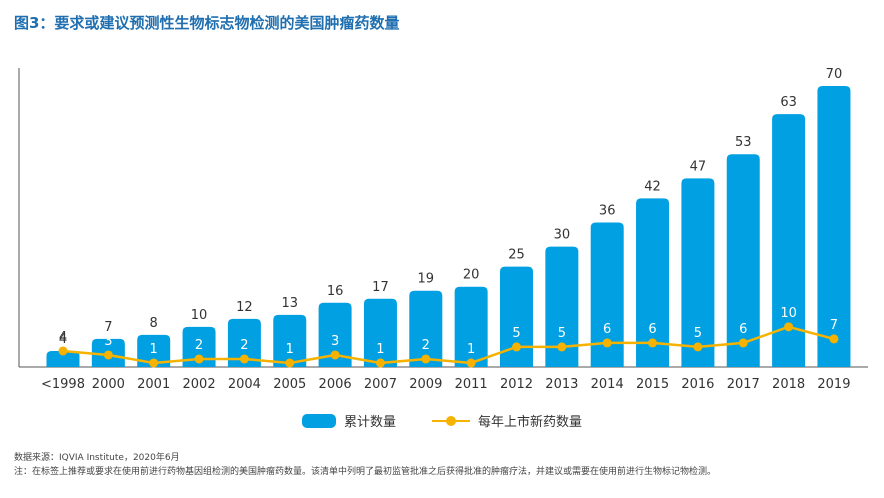 The width and height of the screenshot is (884, 498). What do you see at coordinates (425, 384) in the screenshot?
I see `x-tick-2009: 2009` at bounding box center [425, 384].